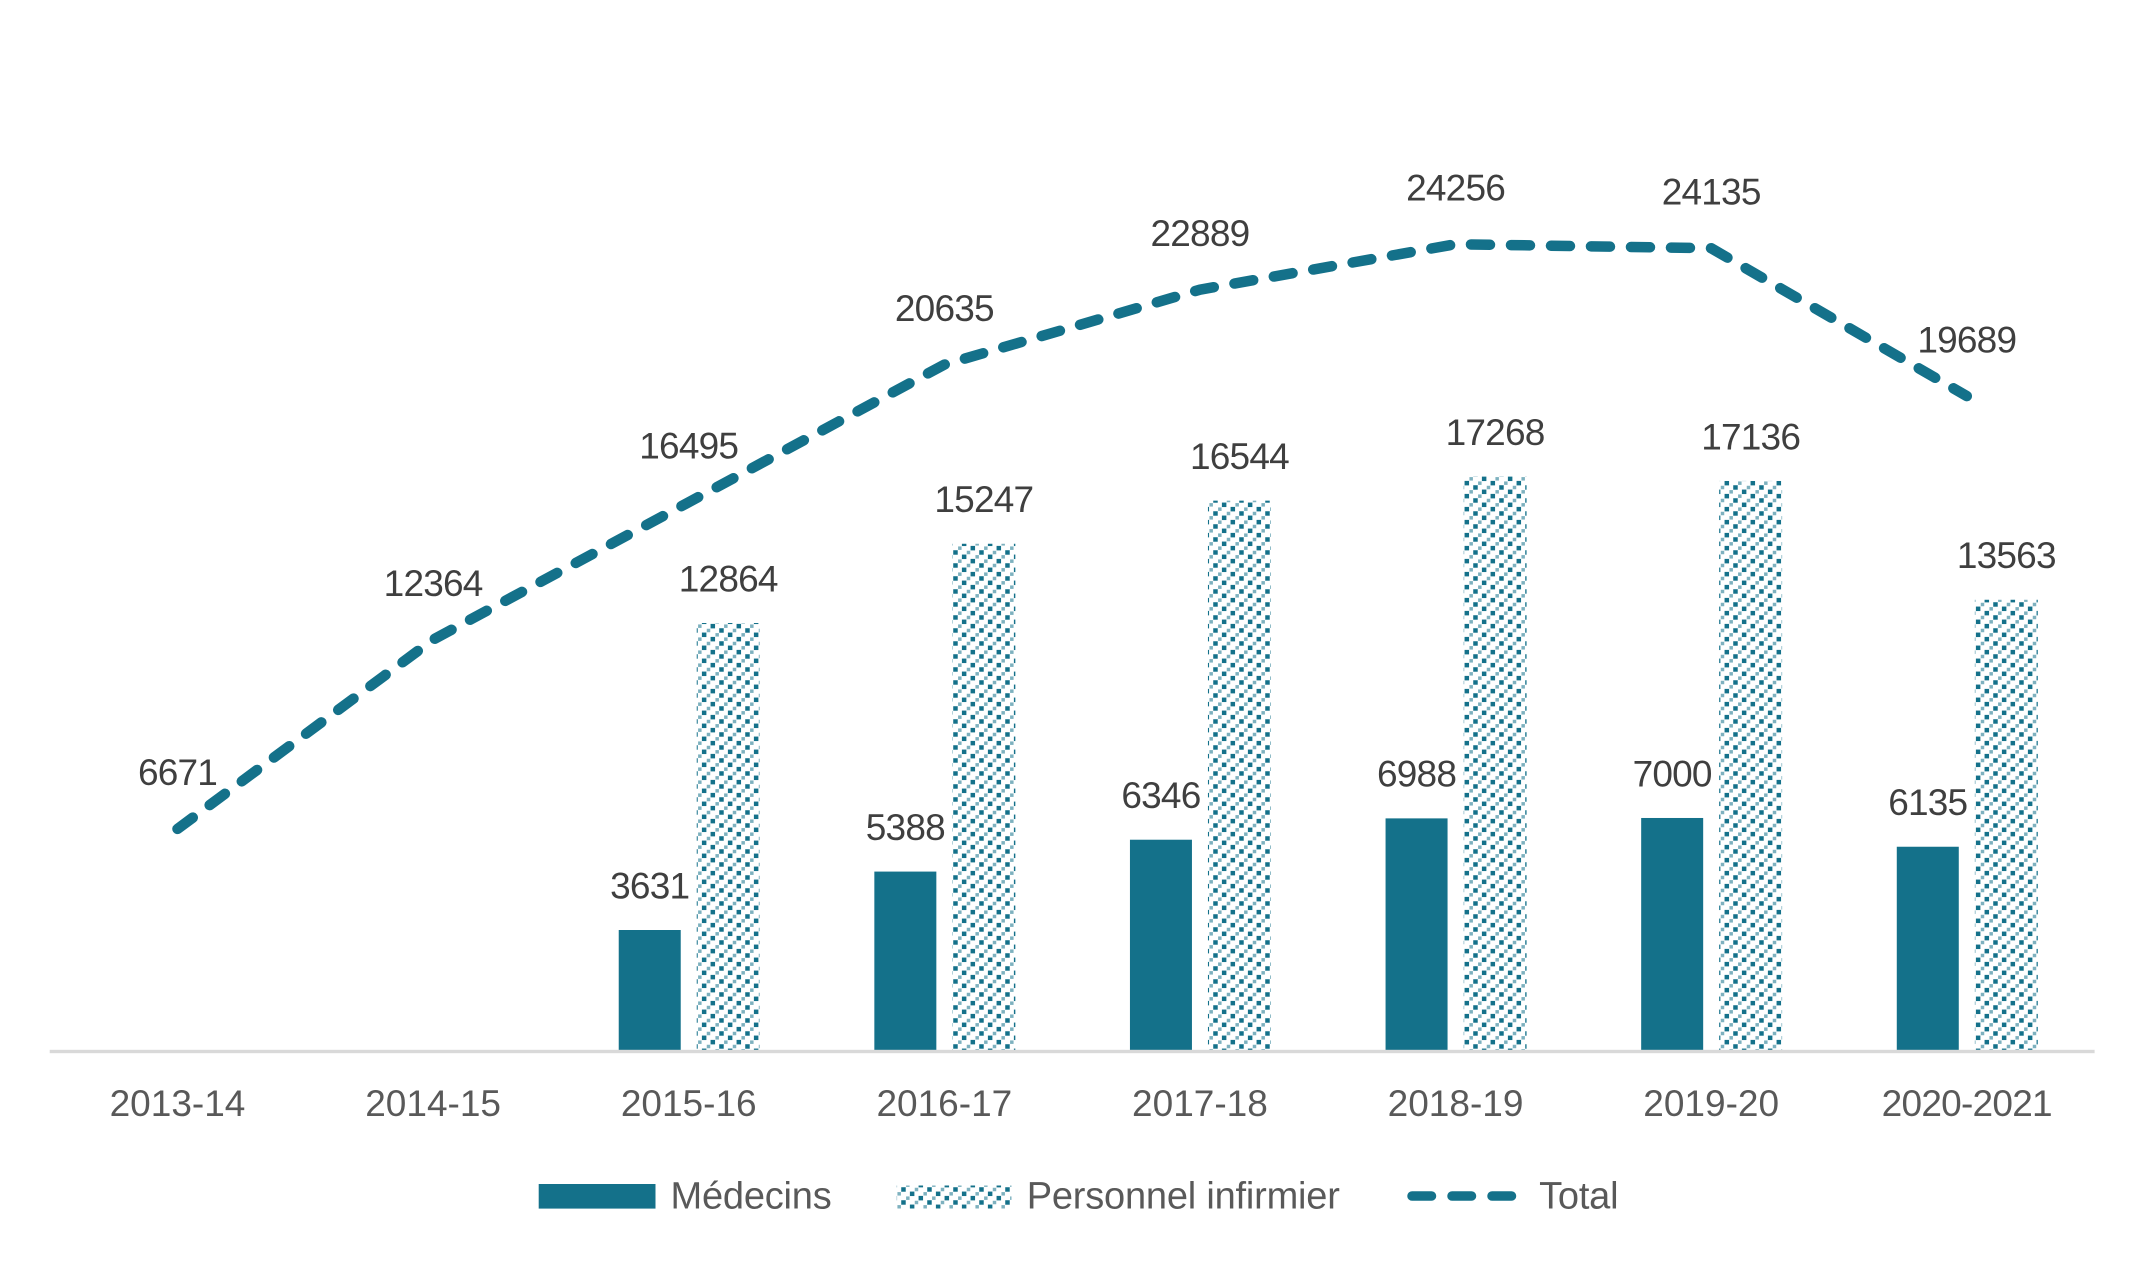  I want to click on svg-text: 5388, so click(905, 827).